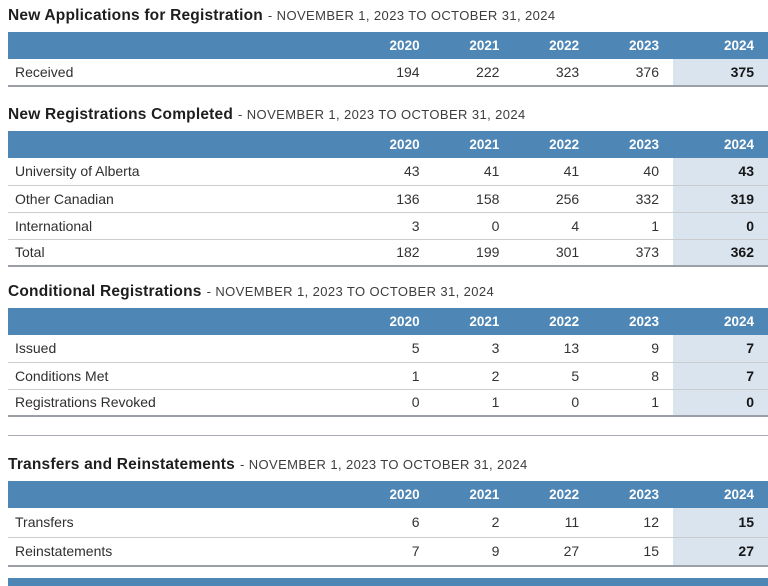 This screenshot has height=586, width=768. What do you see at coordinates (572, 522) in the screenshot?
I see `cell-value: 11` at bounding box center [572, 522].